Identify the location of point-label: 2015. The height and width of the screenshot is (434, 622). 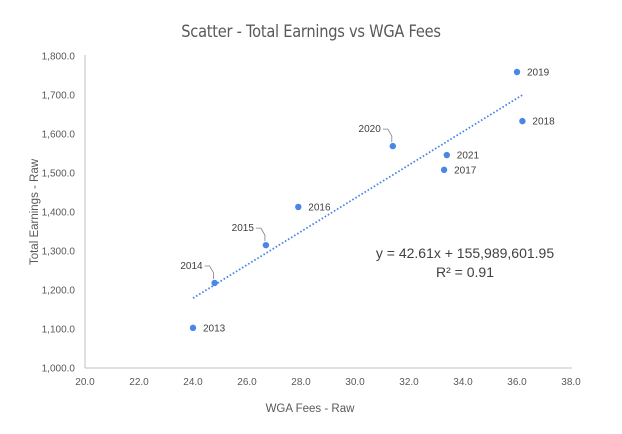
(243, 228).